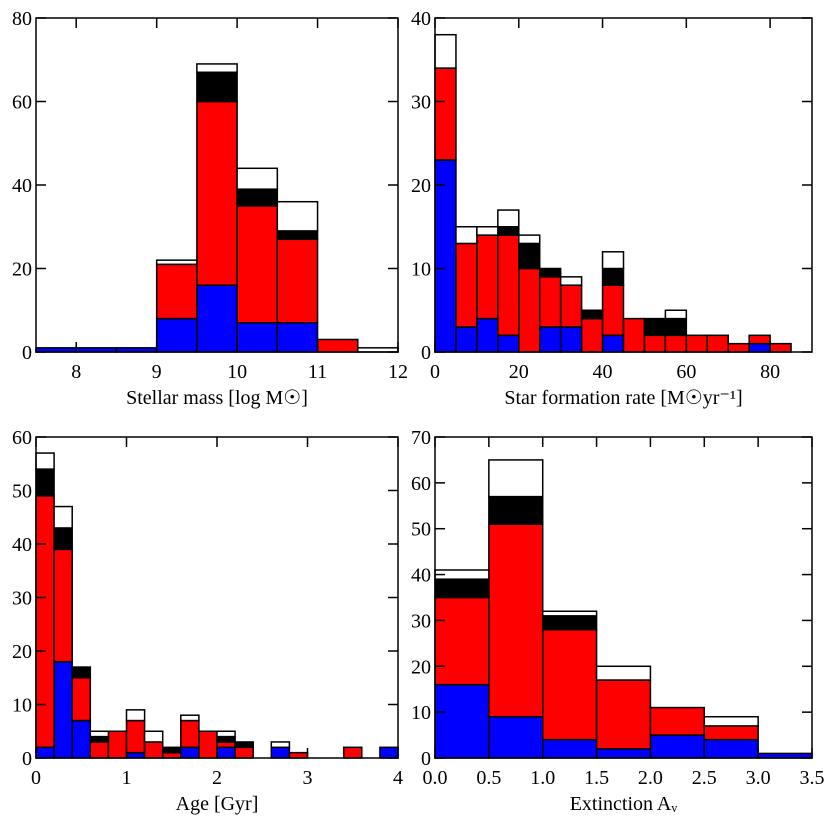 This screenshot has height=822, width=830. Describe the element at coordinates (421, 438) in the screenshot. I see `y-tick-label: 70` at that location.